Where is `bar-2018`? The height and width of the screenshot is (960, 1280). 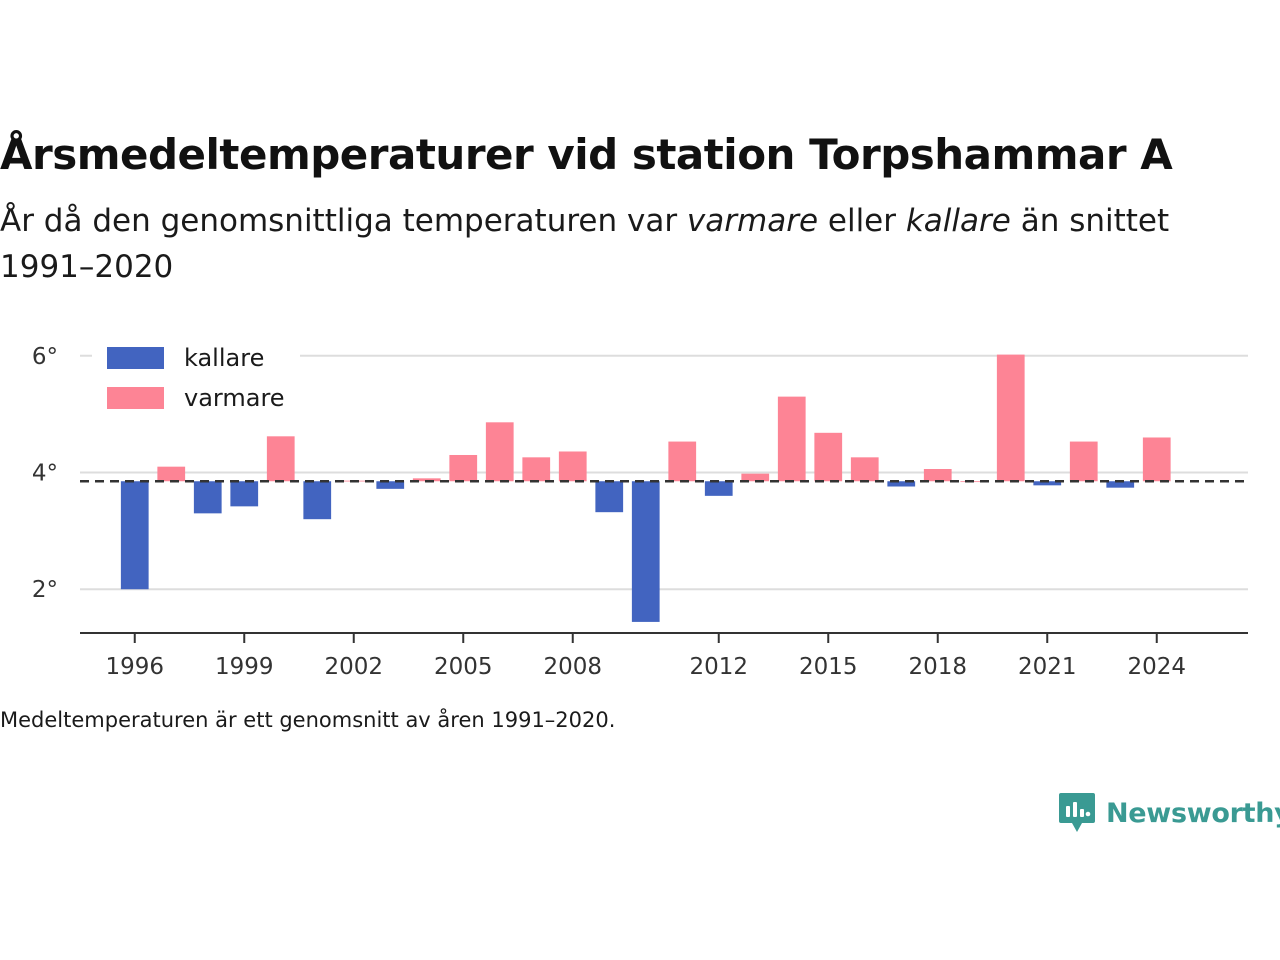 bar-2018 is located at coordinates (937, 475).